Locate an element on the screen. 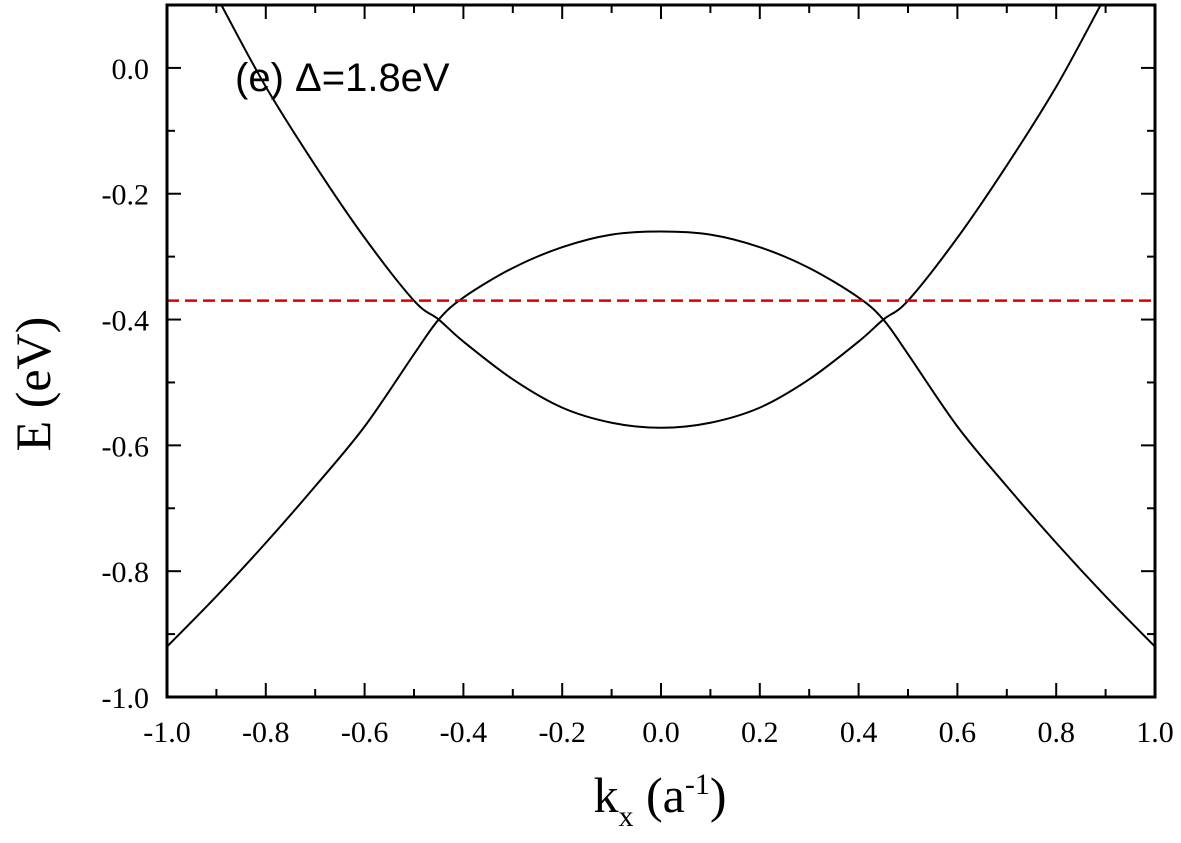 This screenshot has width=1181, height=843. x-tick-label: 0.4 is located at coordinates (859, 732).